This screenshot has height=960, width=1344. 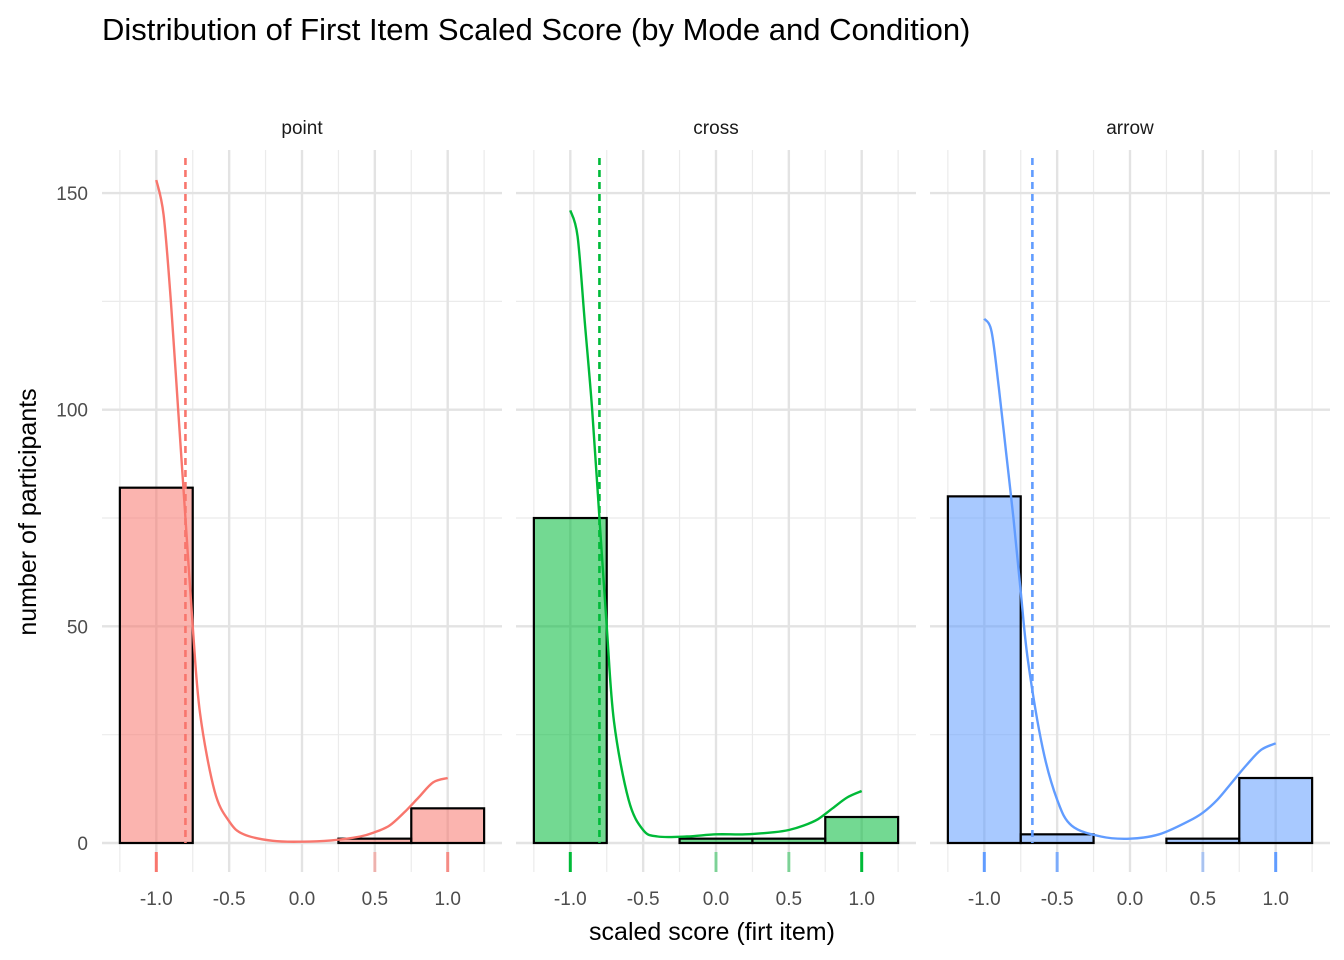 What do you see at coordinates (1130, 128) in the screenshot?
I see `facet-strip-label: arrow` at bounding box center [1130, 128].